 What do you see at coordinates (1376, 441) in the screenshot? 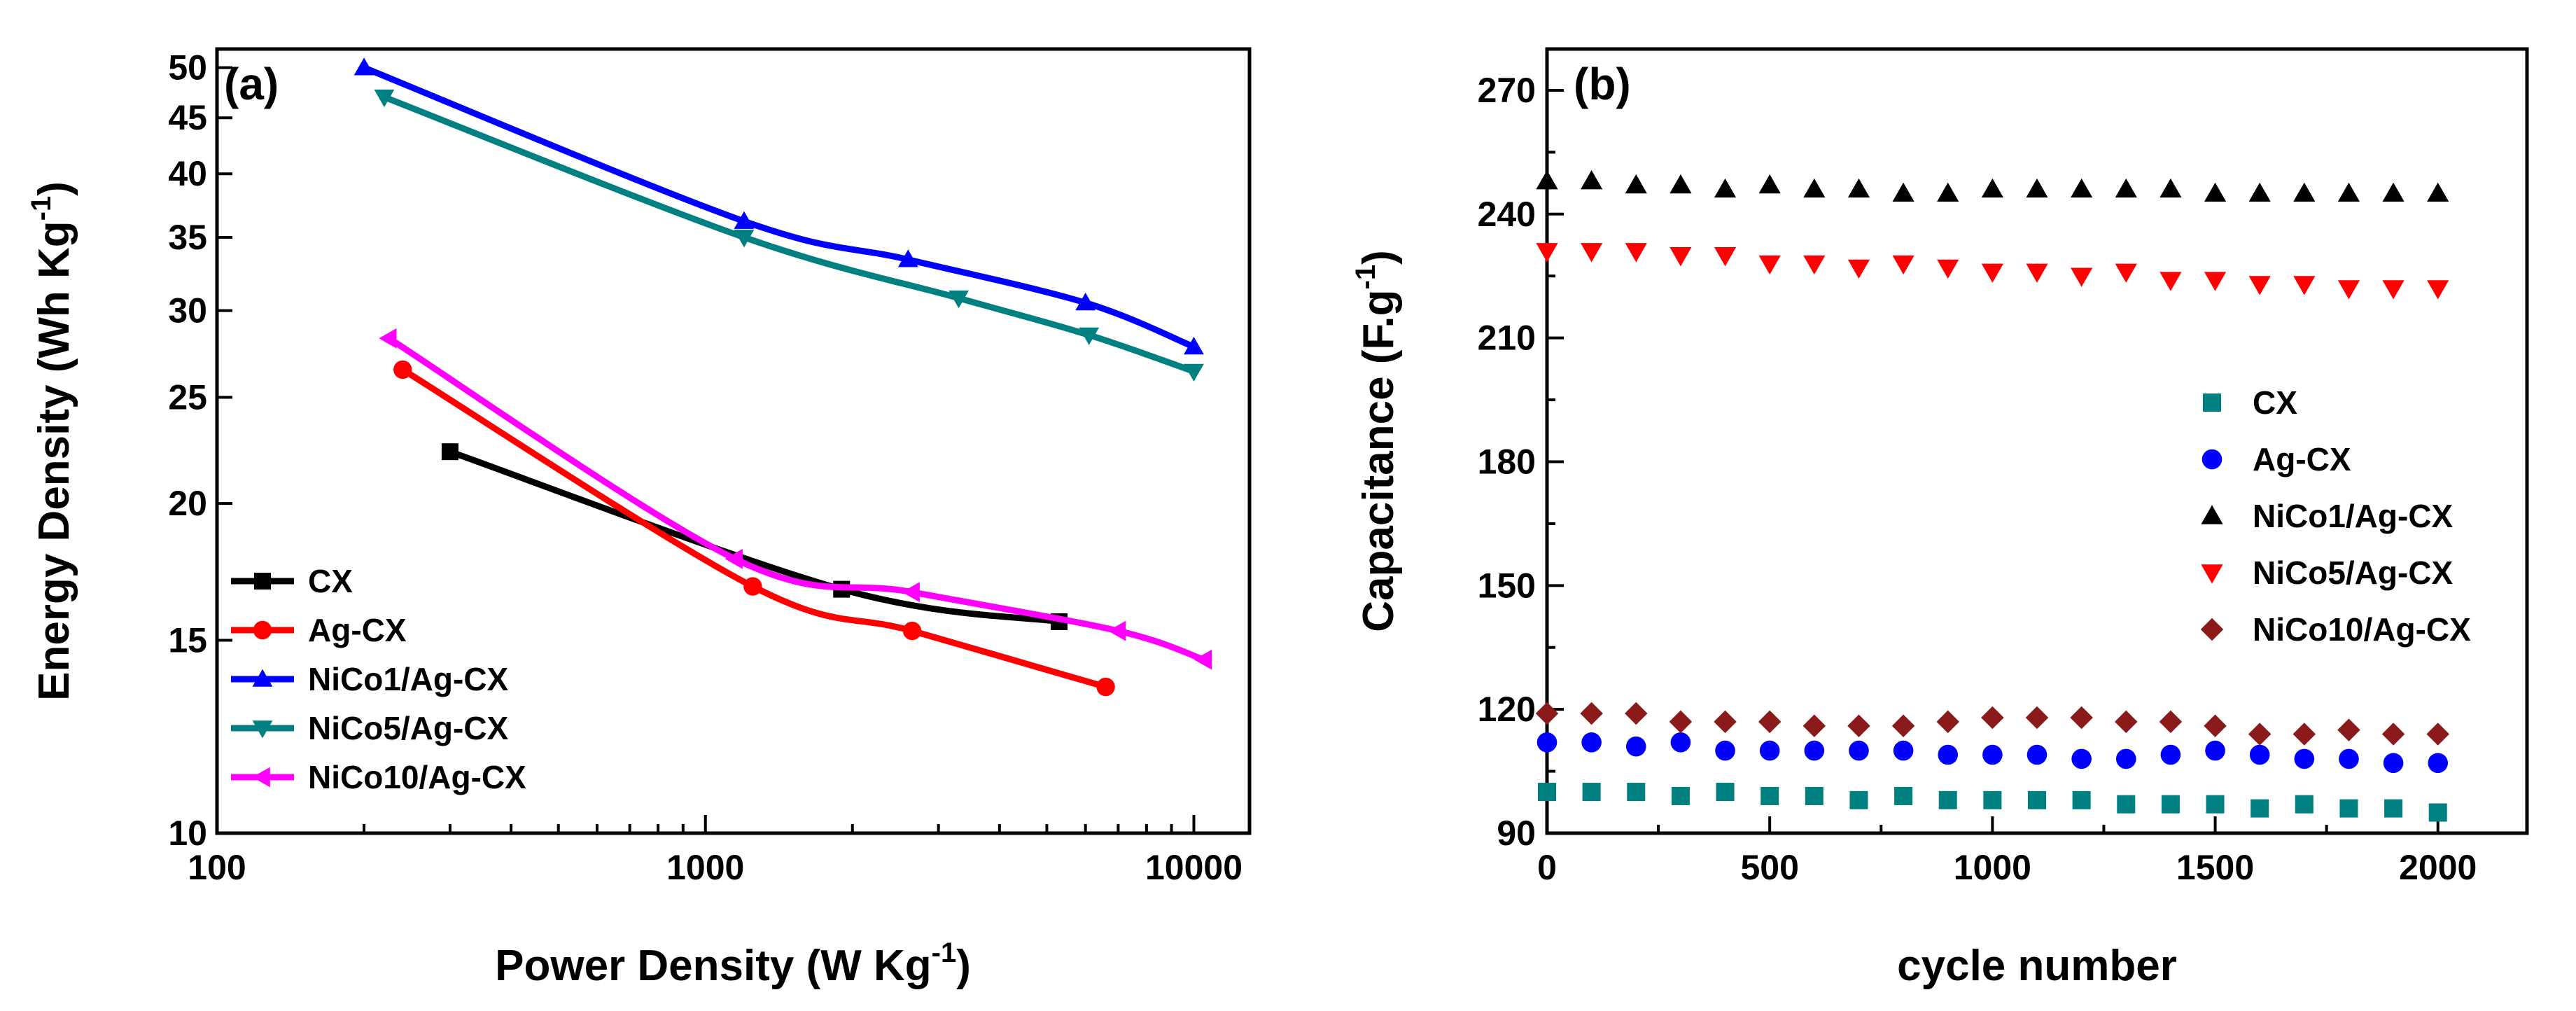
I see `chart-b-y-axis-title: Capacitance (F.g-1)` at bounding box center [1376, 441].